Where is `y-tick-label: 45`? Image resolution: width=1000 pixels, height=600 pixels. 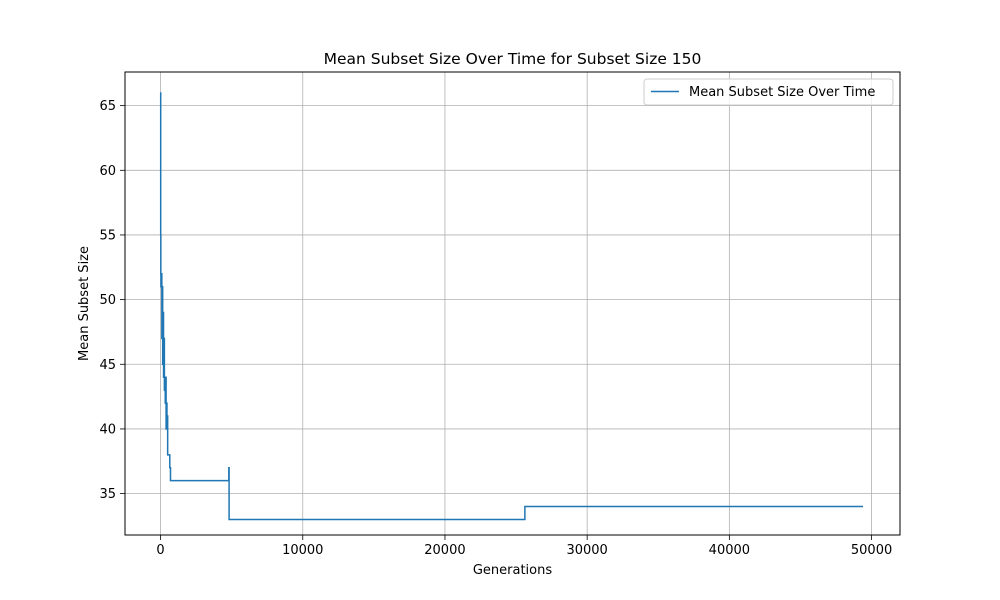
y-tick-label: 45 is located at coordinates (107, 365).